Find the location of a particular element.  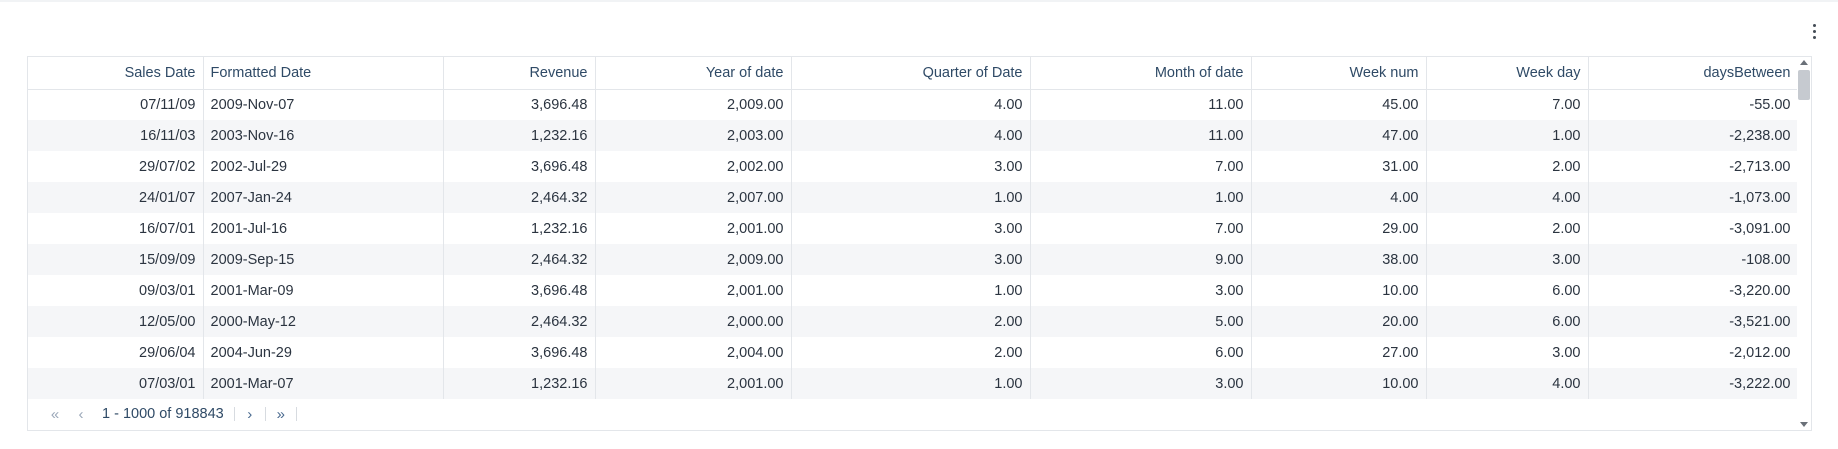

table-cell: 2009-Nov-07 is located at coordinates (323, 104).